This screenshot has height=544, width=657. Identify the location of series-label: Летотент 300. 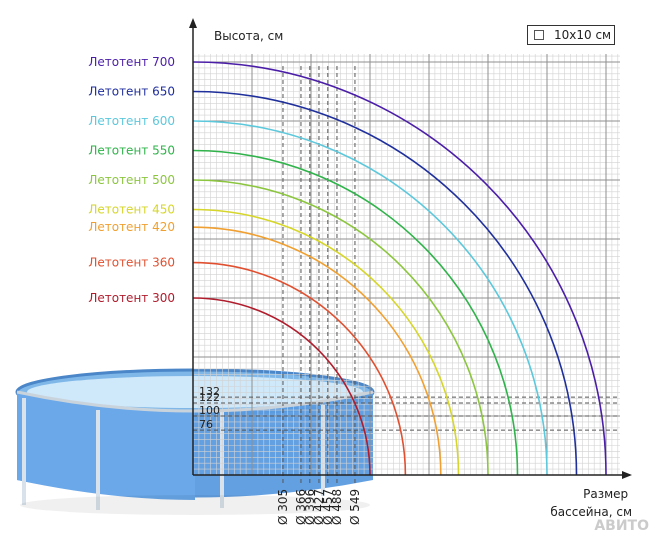
(131, 298).